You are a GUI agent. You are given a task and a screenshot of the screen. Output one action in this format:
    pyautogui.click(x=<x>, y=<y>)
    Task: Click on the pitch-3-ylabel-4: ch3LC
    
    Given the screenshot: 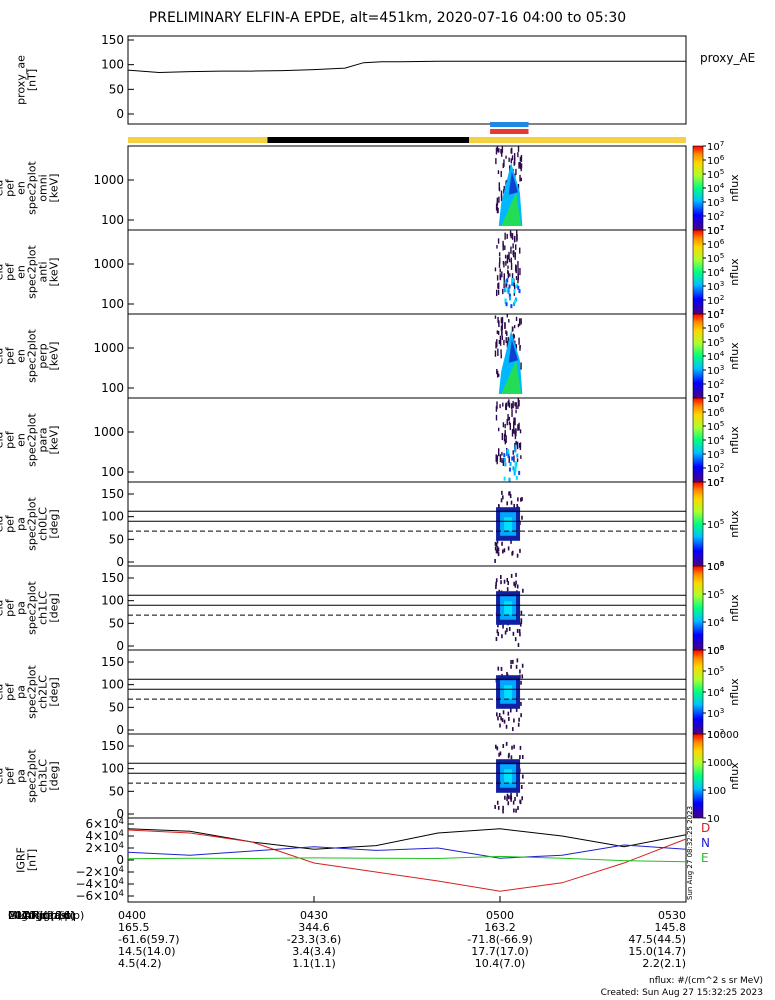 What is the action you would take?
    pyautogui.click(x=43, y=776)
    